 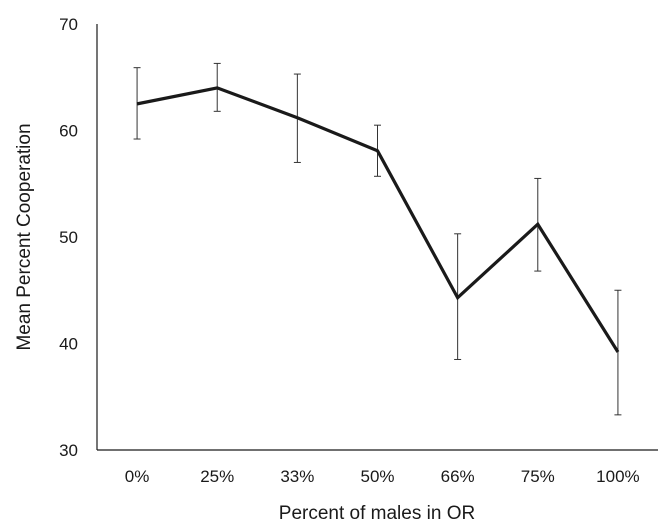 I want to click on y-axis: 30 40 50 60 70, so click(x=78, y=237).